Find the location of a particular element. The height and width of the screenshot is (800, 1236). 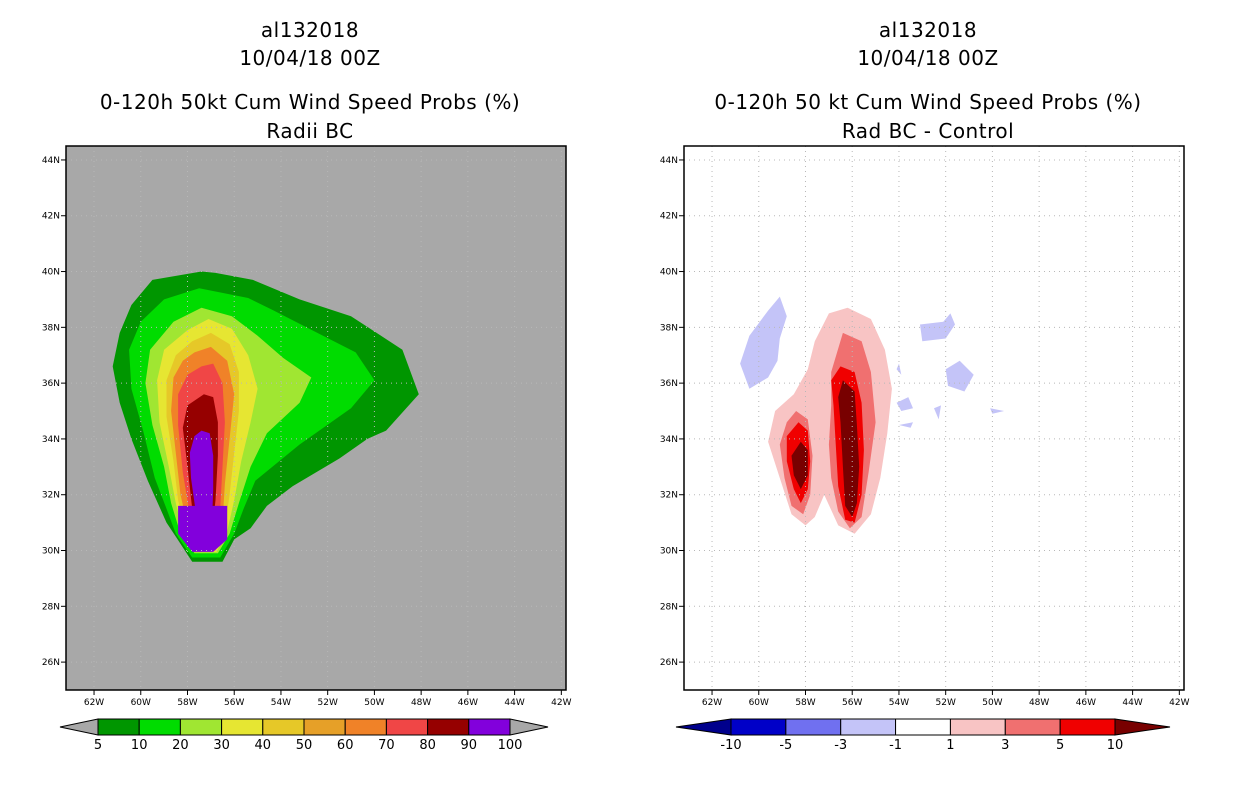

colorbar-label: 90 is located at coordinates (469, 745).